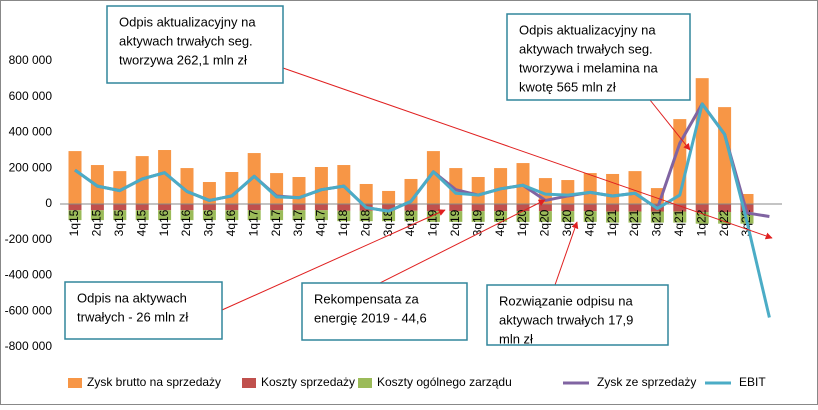  What do you see at coordinates (646, 382) in the screenshot?
I see `legend-label: Zysk ze sprzedaży` at bounding box center [646, 382].